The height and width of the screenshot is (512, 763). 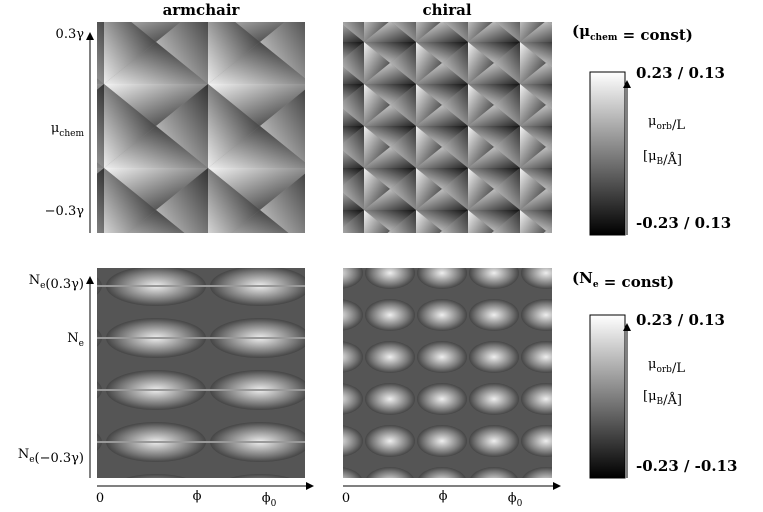 I want to click on condition-label: (μchem = const), so click(x=632, y=33).